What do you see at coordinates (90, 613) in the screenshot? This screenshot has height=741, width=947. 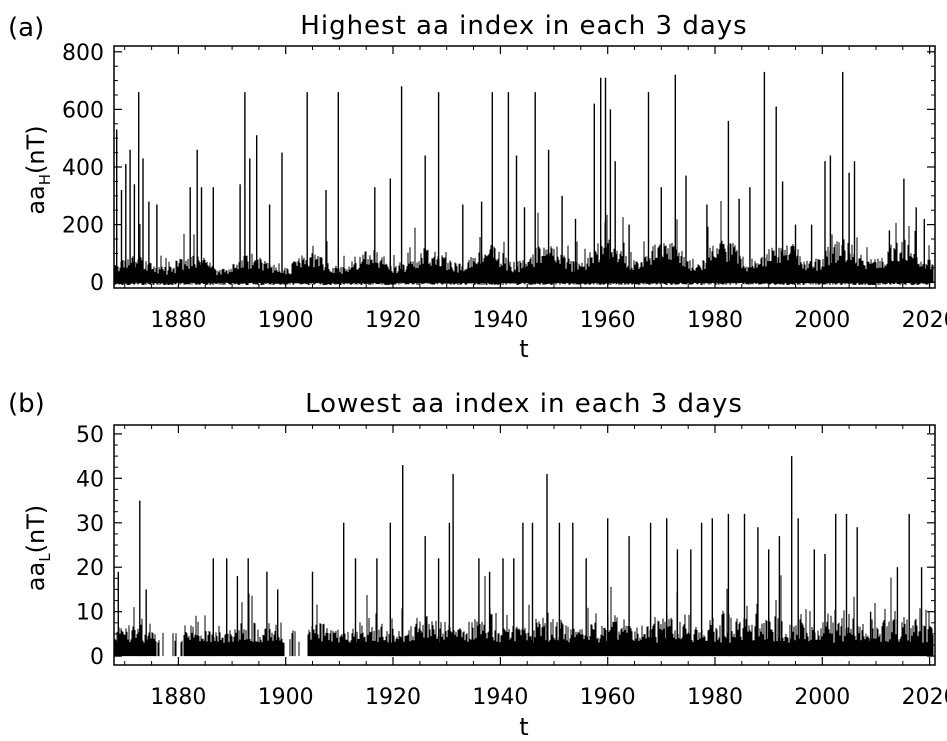 I see `panel-b-ytick-label-10: 10` at bounding box center [90, 613].